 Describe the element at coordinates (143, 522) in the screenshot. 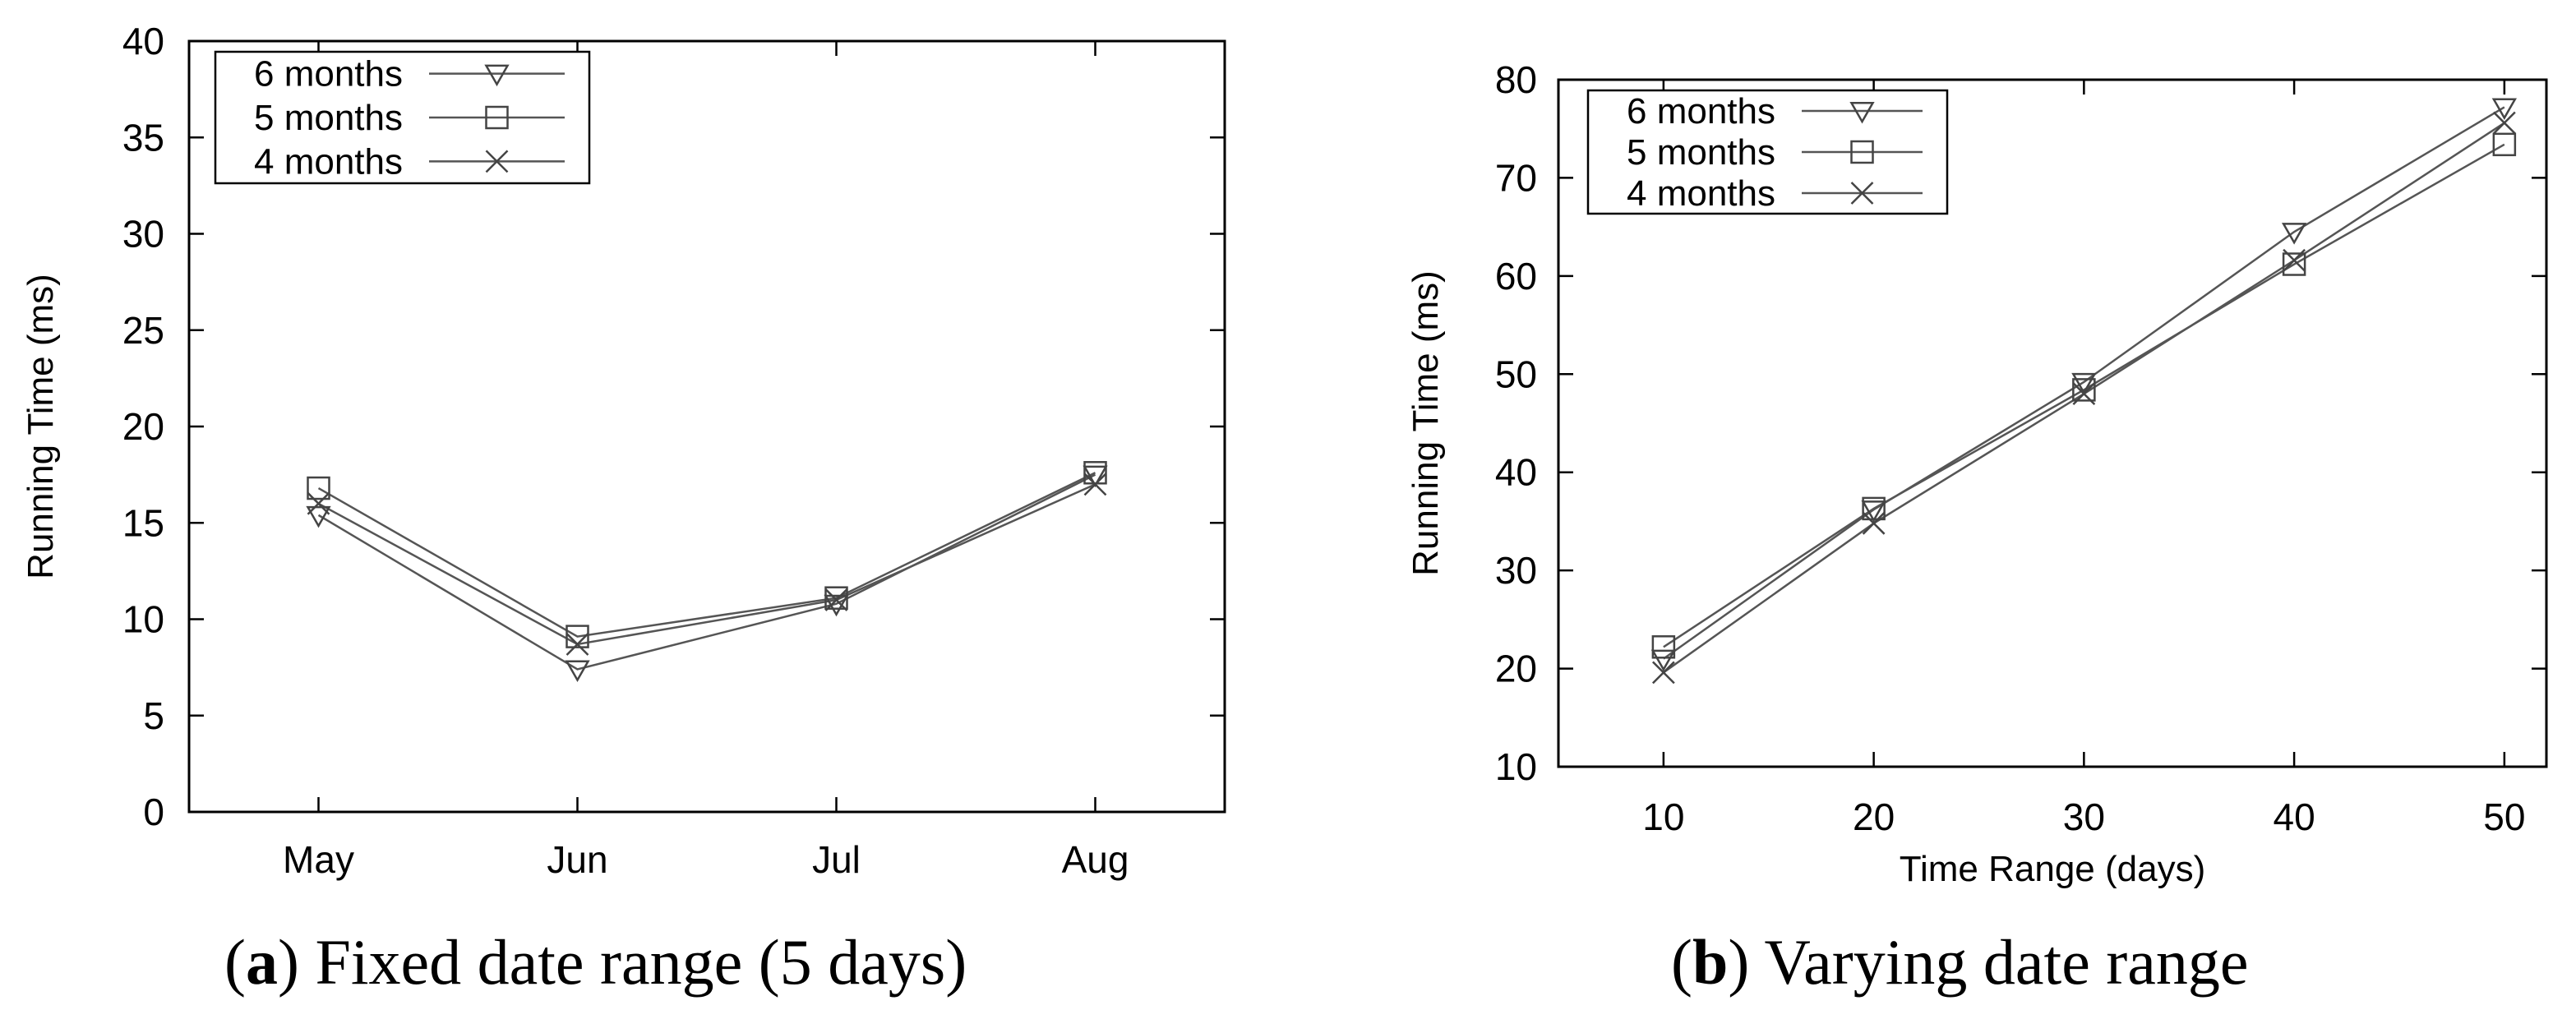

I see `y-tick-label: 15` at that location.